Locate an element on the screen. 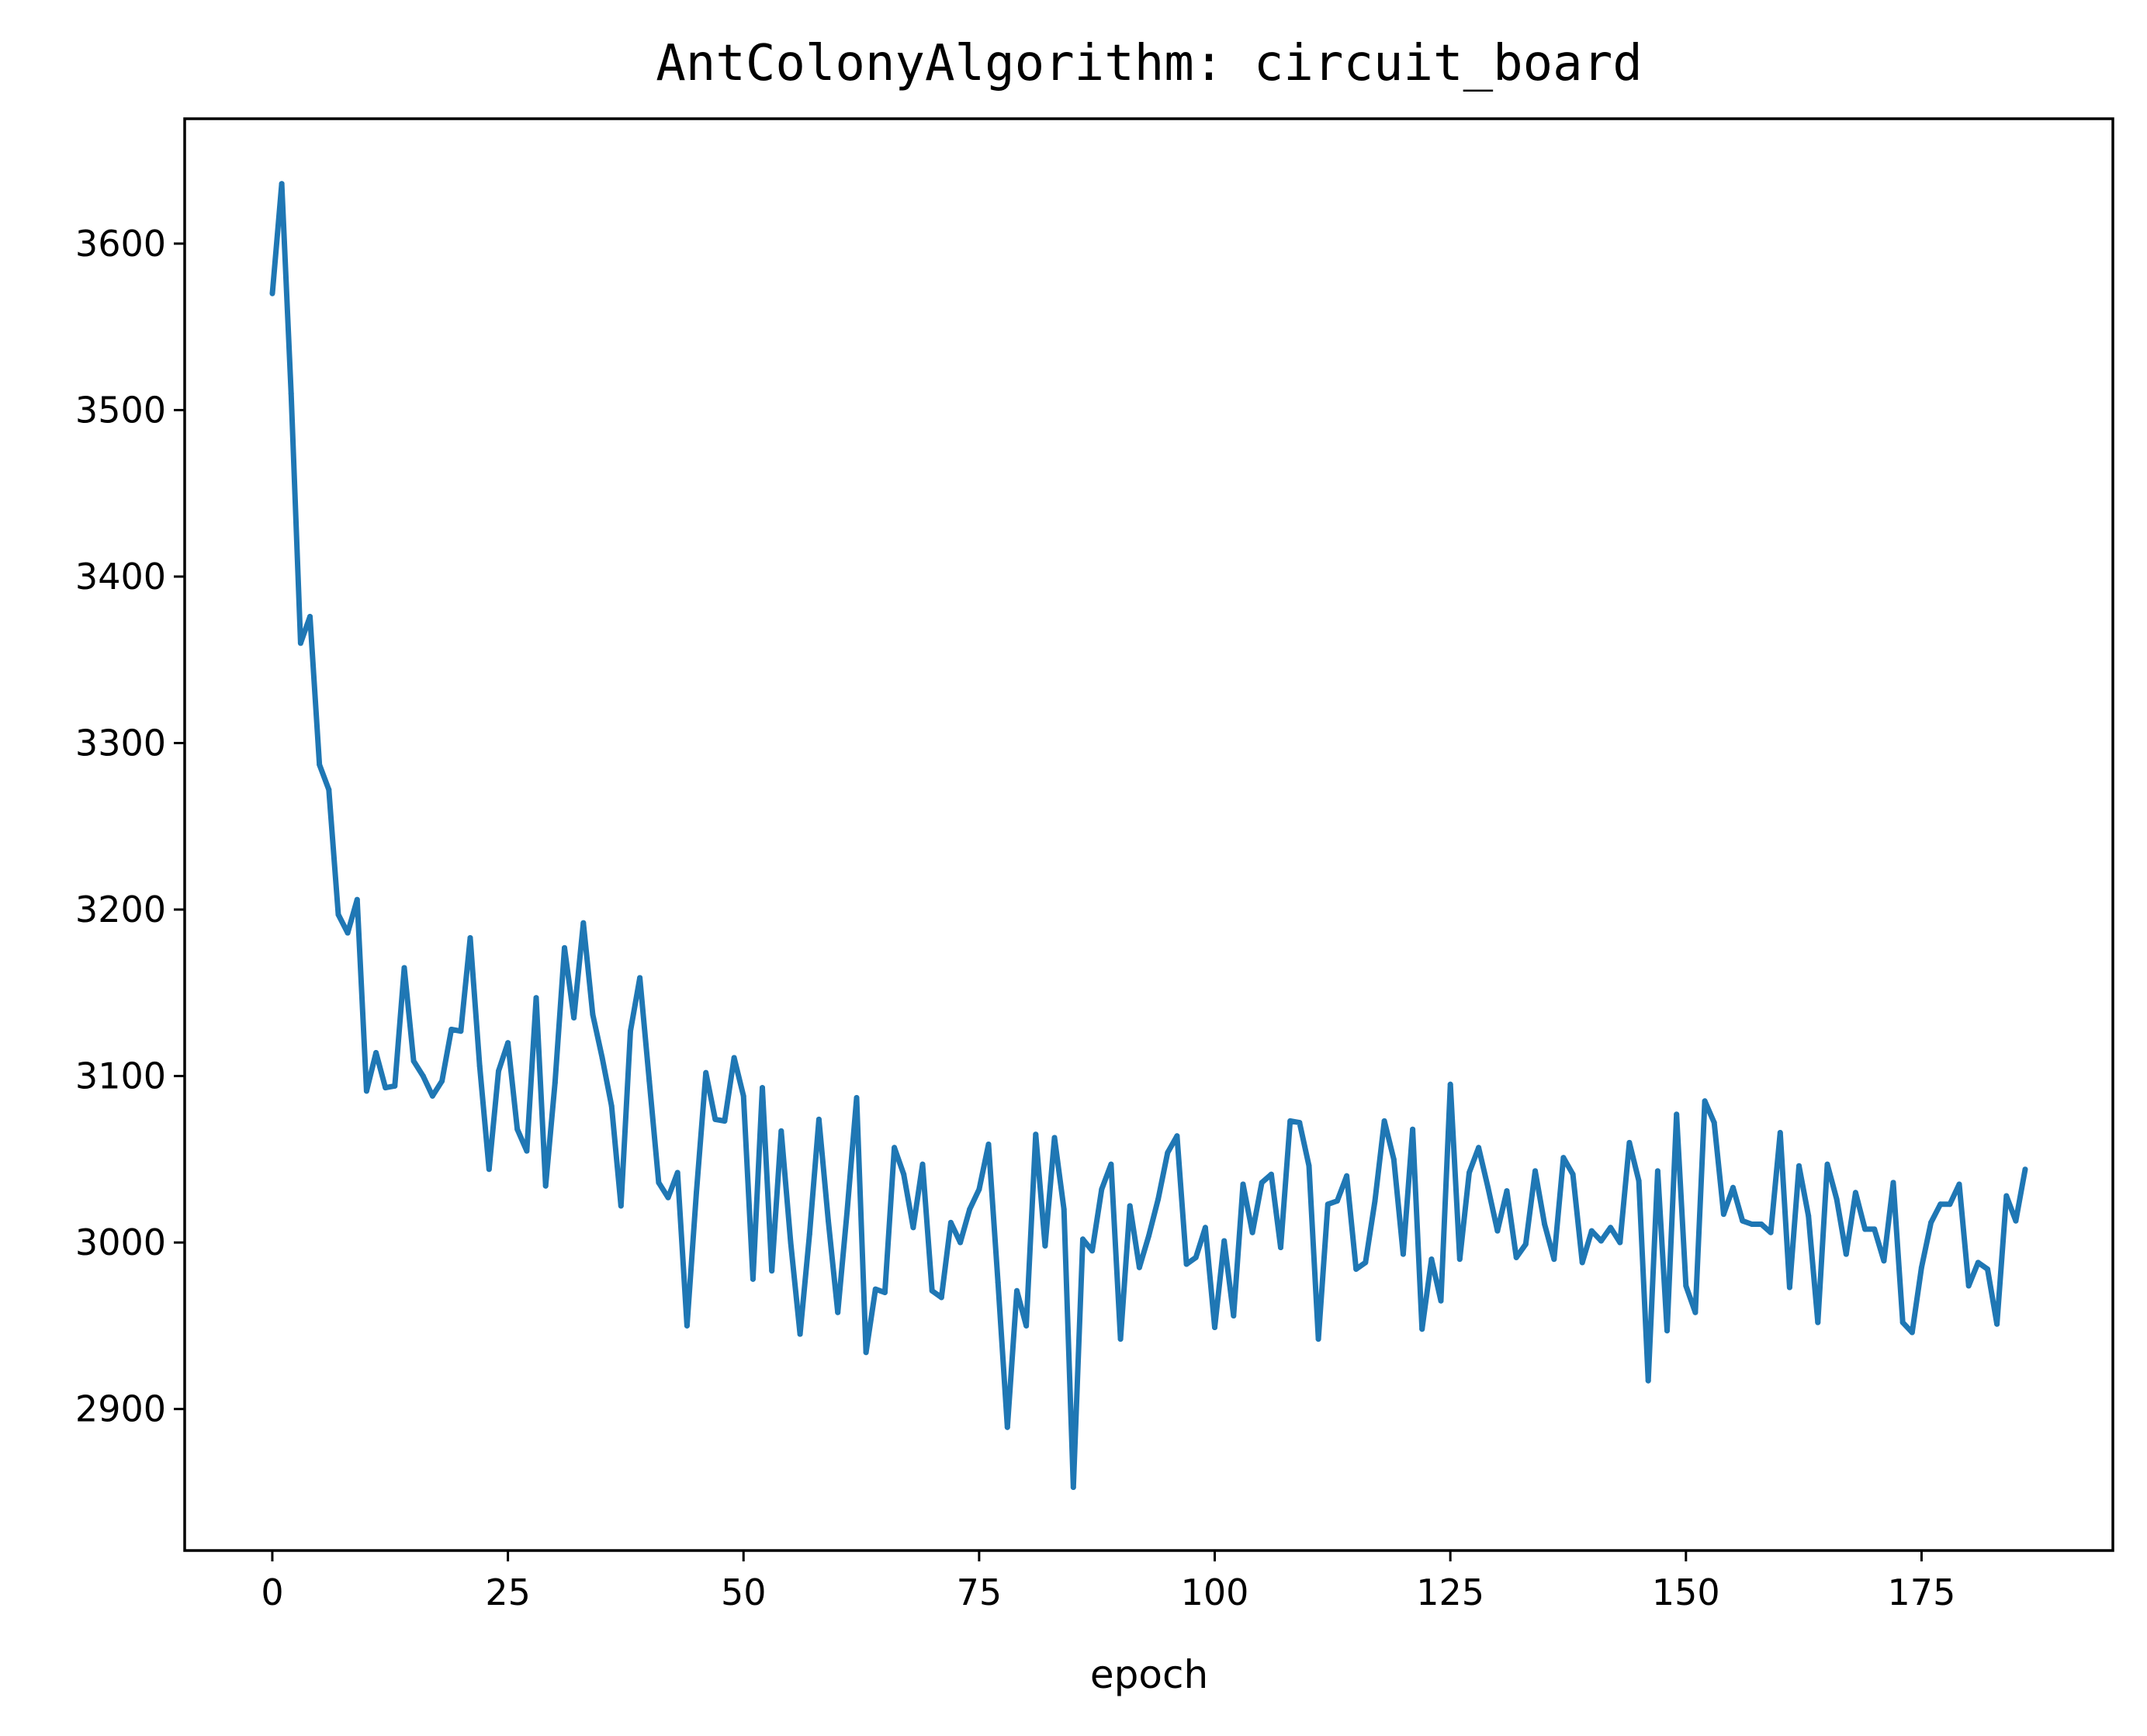  y-tick-label: 3500 is located at coordinates (120, 410).